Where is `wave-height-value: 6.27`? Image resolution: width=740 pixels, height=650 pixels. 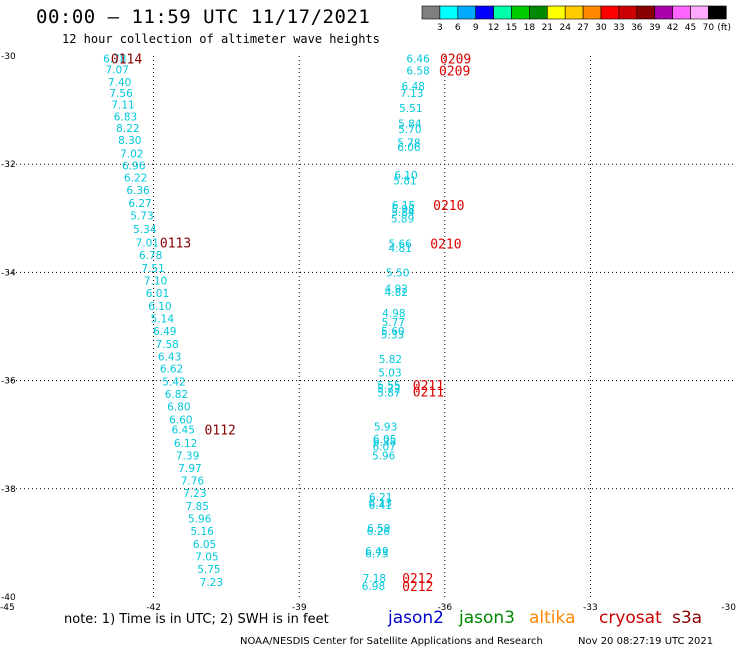
wave-height-value: 6.27 is located at coordinates (139, 204).